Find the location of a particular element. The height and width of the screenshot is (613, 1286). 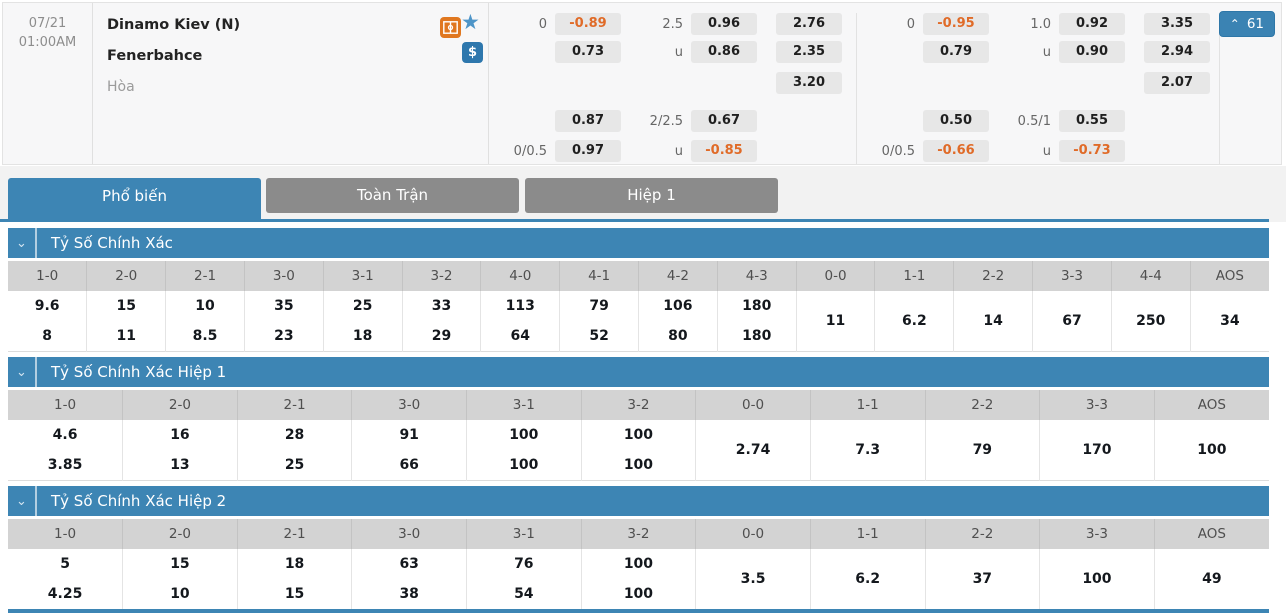

odds-button: 2.35 is located at coordinates (809, 52).